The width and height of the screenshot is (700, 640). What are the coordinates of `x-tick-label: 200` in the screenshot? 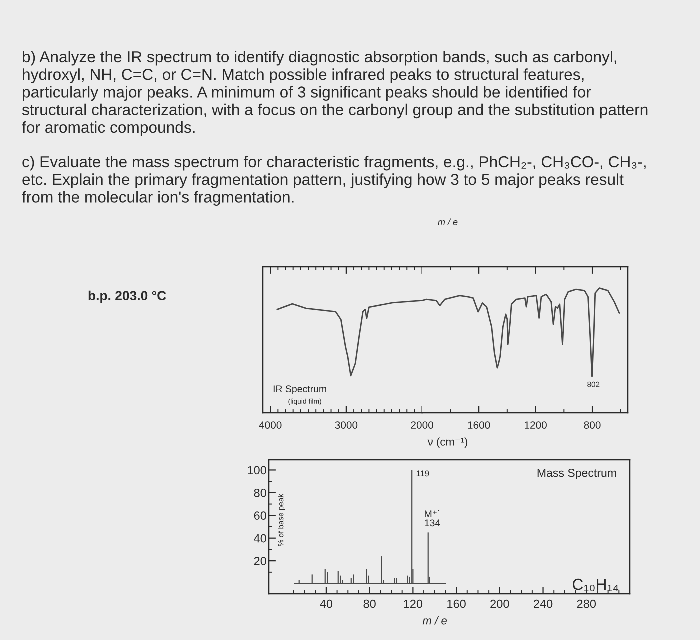 It's located at (500, 604).